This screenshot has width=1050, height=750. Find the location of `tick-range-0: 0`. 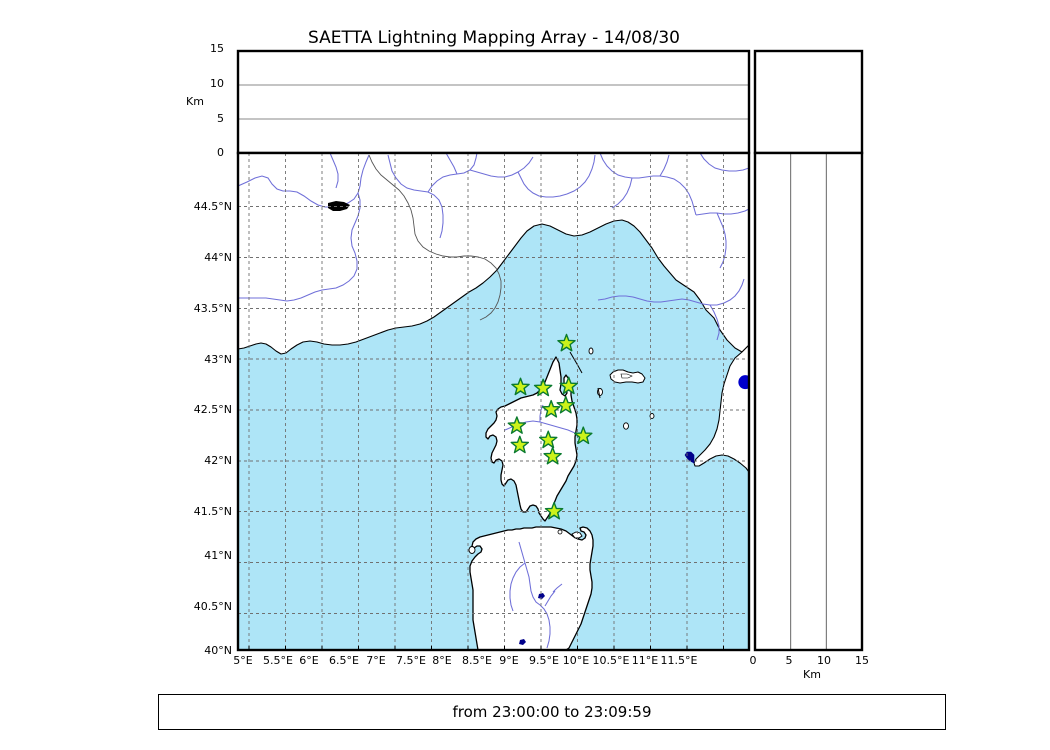

tick-range-0: 0 is located at coordinates (753, 660).